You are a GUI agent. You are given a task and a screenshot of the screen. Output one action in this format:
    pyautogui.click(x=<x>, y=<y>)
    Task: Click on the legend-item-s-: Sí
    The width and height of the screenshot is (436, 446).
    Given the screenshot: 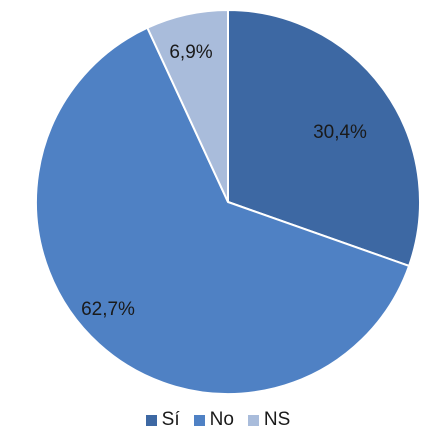 What is the action you would take?
    pyautogui.click(x=162, y=420)
    